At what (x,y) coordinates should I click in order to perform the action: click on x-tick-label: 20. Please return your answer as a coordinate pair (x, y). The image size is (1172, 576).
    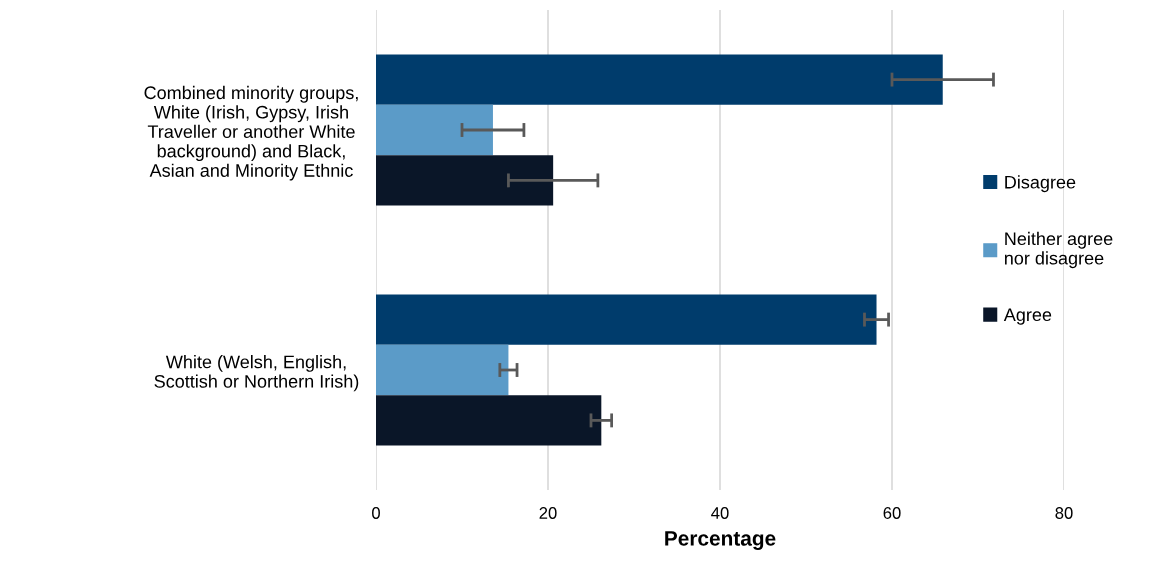
    Looking at the image, I should click on (548, 513).